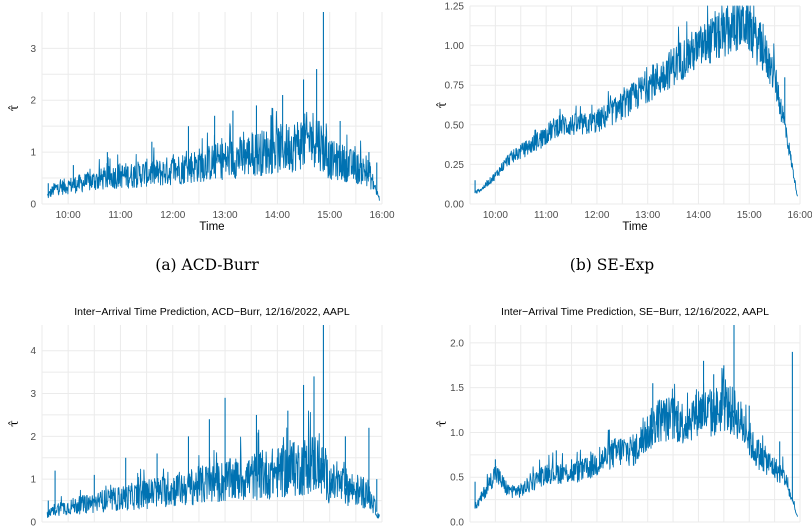  Describe the element at coordinates (33, 351) in the screenshot. I see `y-tick-label: 4` at that location.